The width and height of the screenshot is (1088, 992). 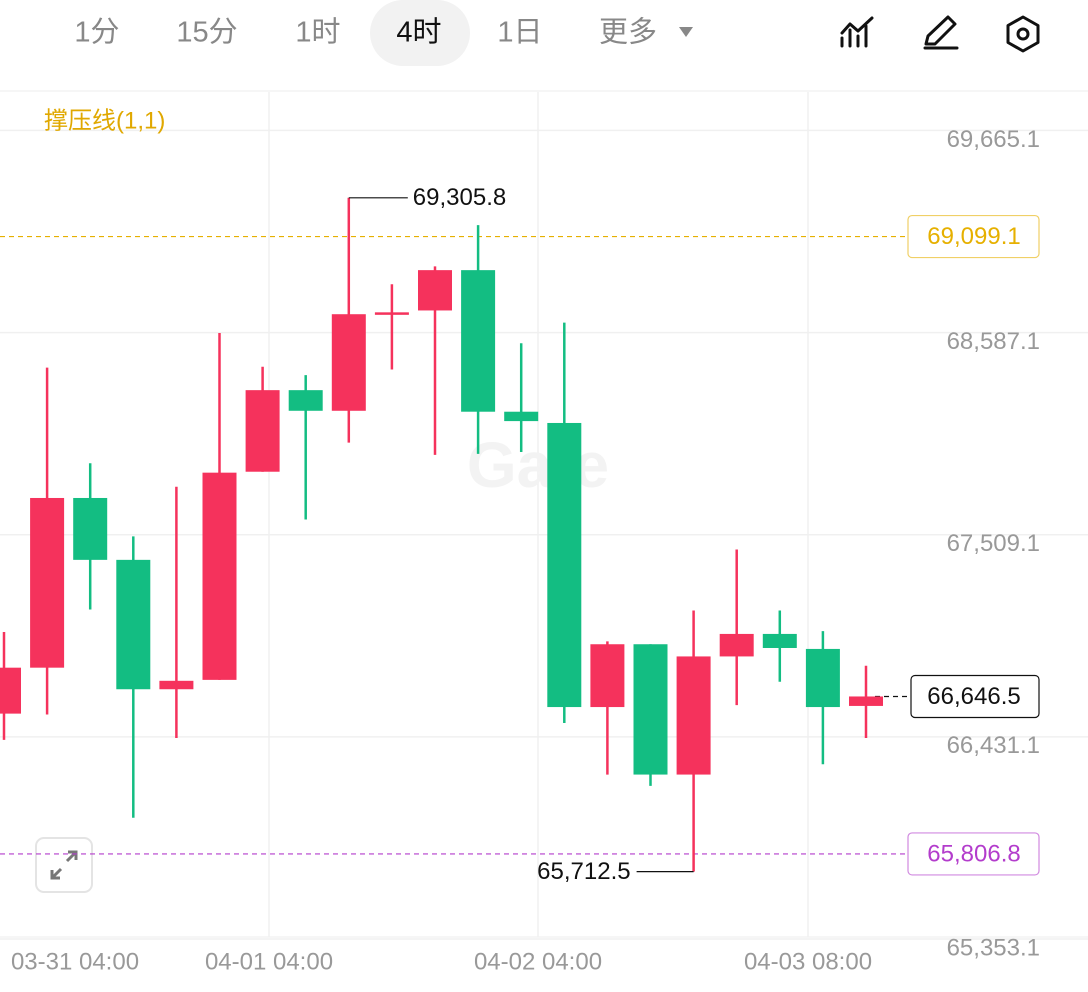 I want to click on timeframe-tab: 4时, so click(x=418, y=32).